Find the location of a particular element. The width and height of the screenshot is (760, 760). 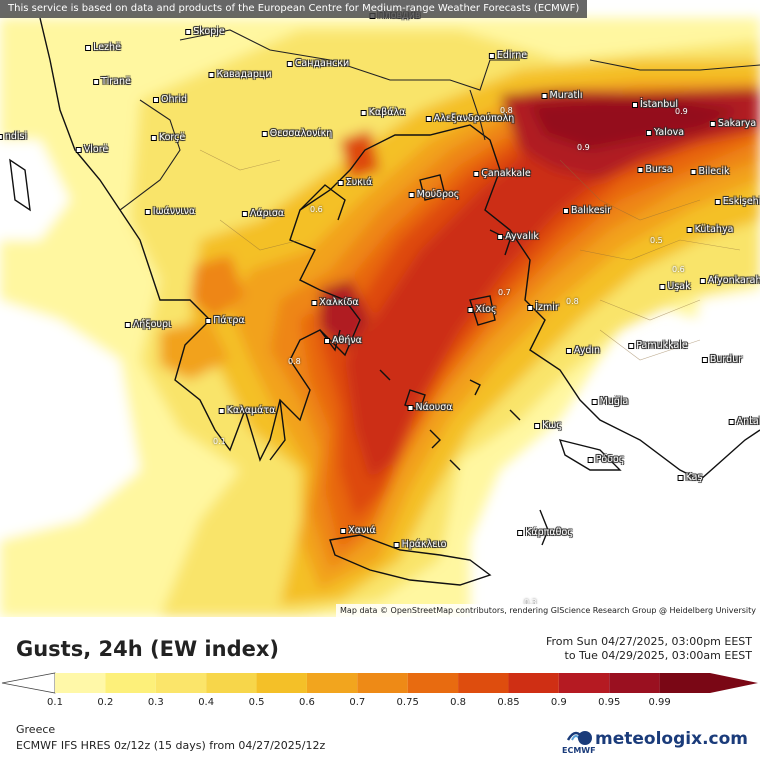

city-label: Vlorë is located at coordinates (92, 149).